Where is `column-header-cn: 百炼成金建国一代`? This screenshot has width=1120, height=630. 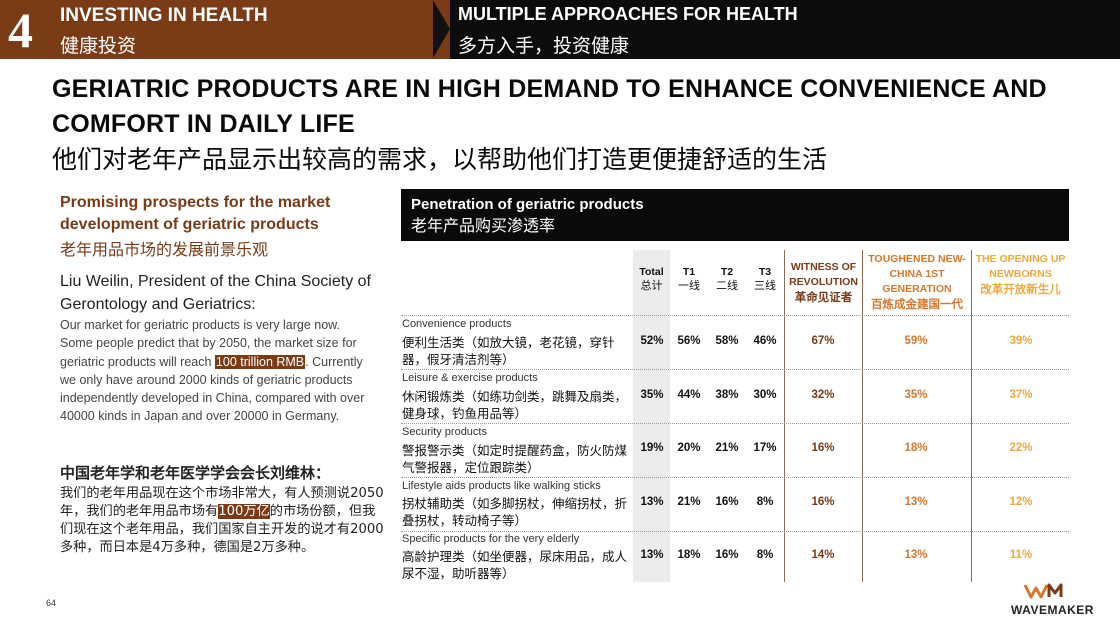
column-header-cn: 百炼成金建国一代 is located at coordinates (917, 304).